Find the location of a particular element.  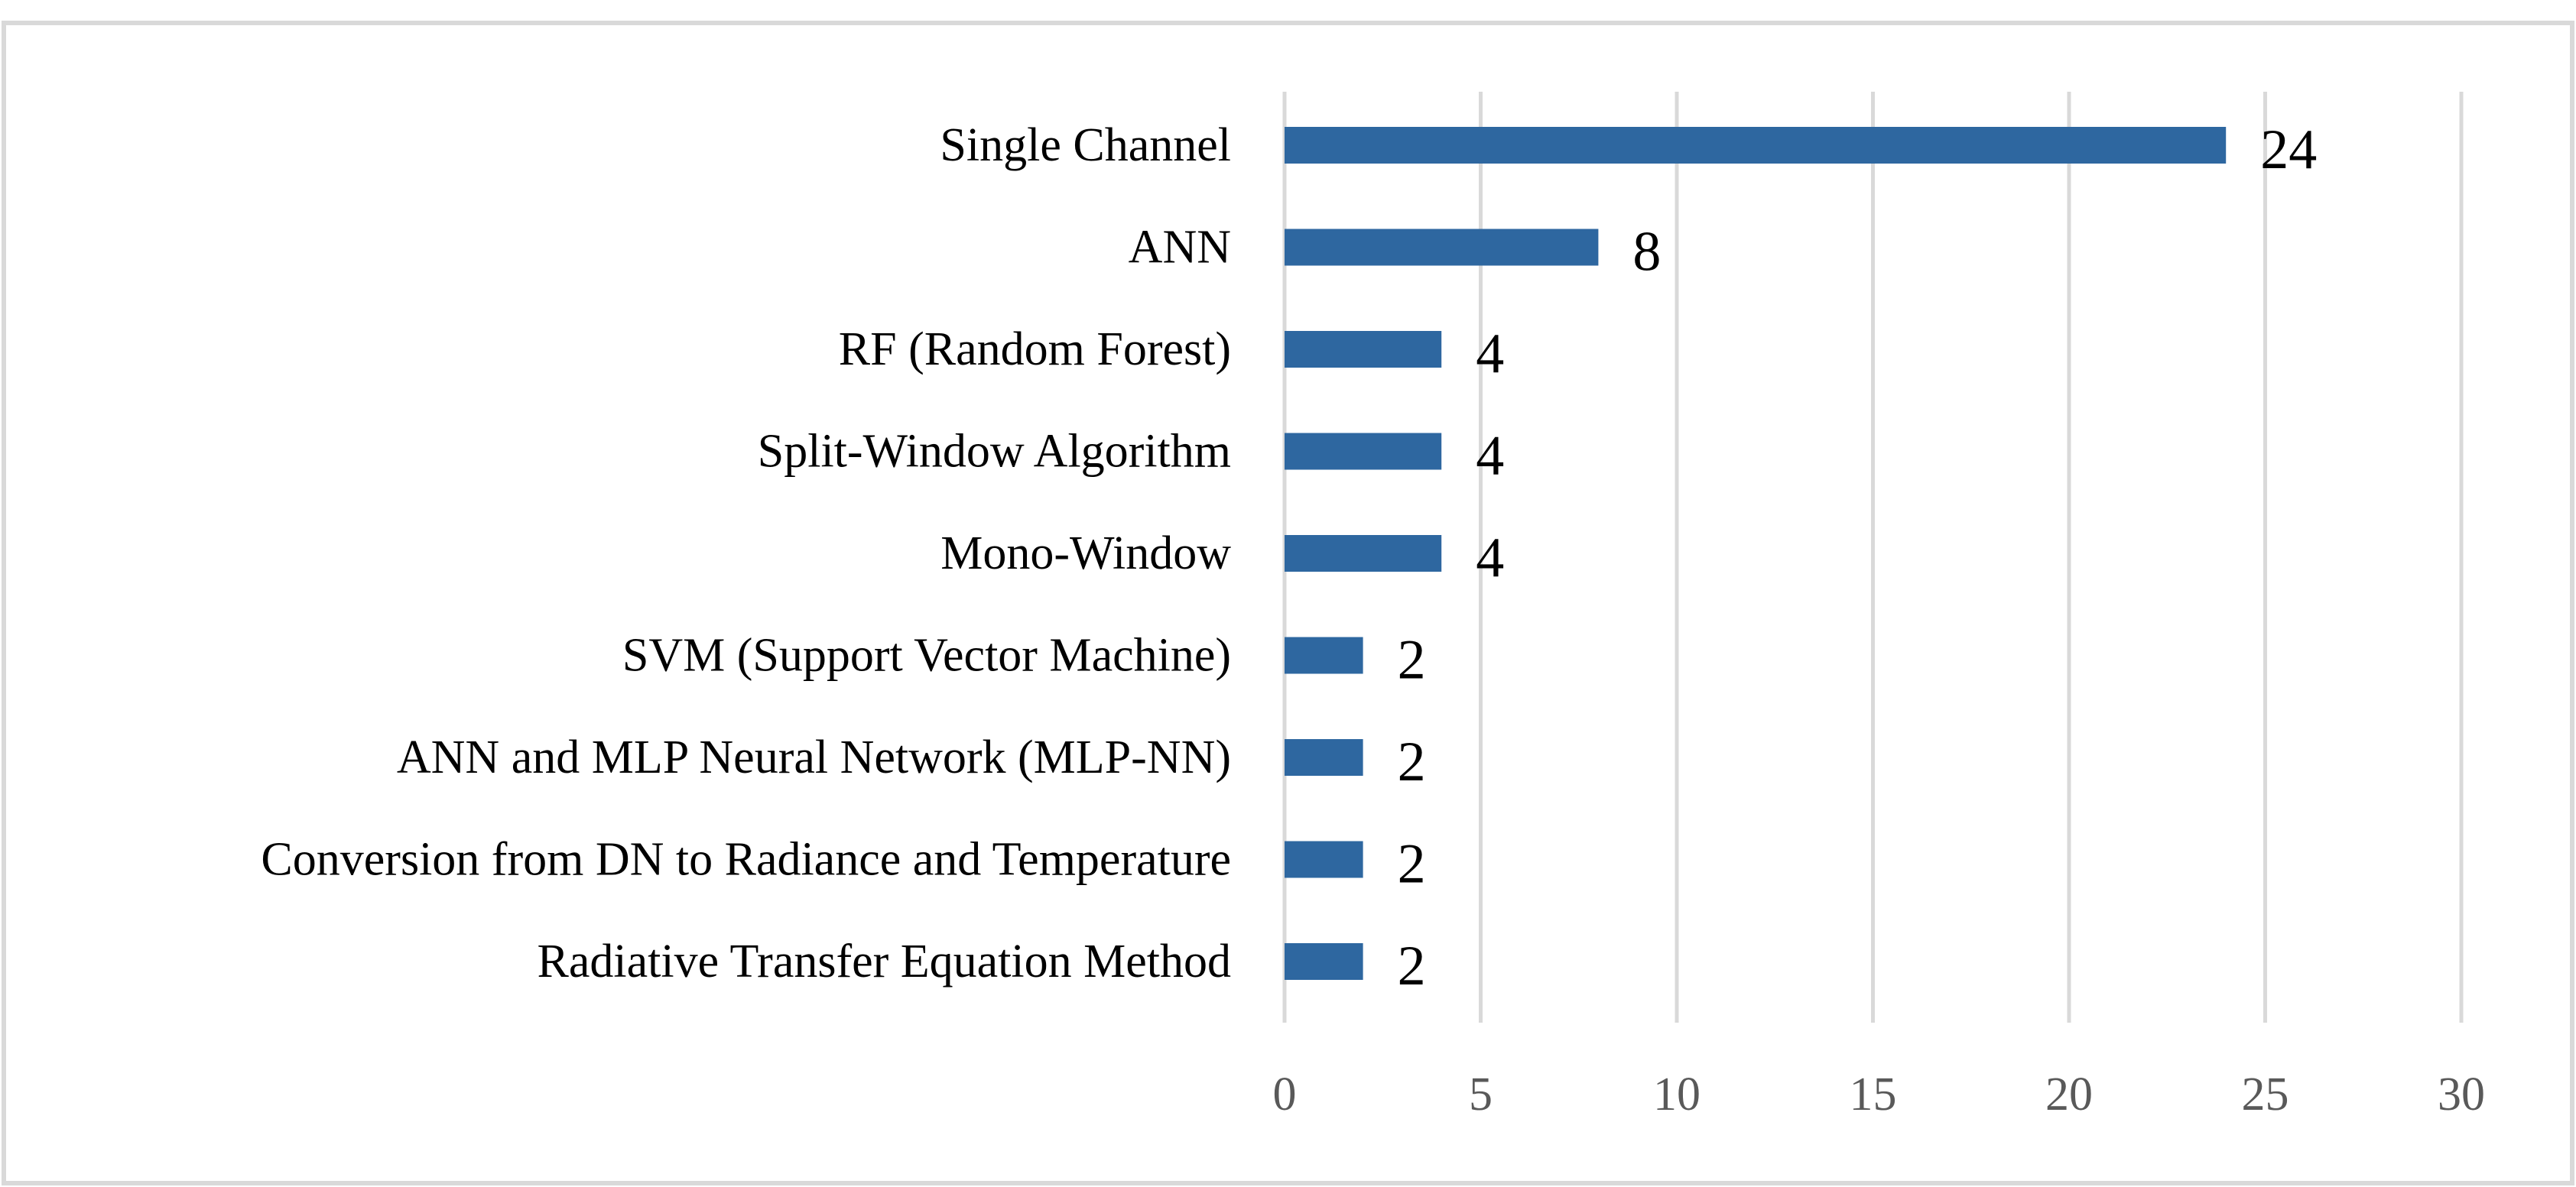

category-label: ANN is located at coordinates (1180, 248).